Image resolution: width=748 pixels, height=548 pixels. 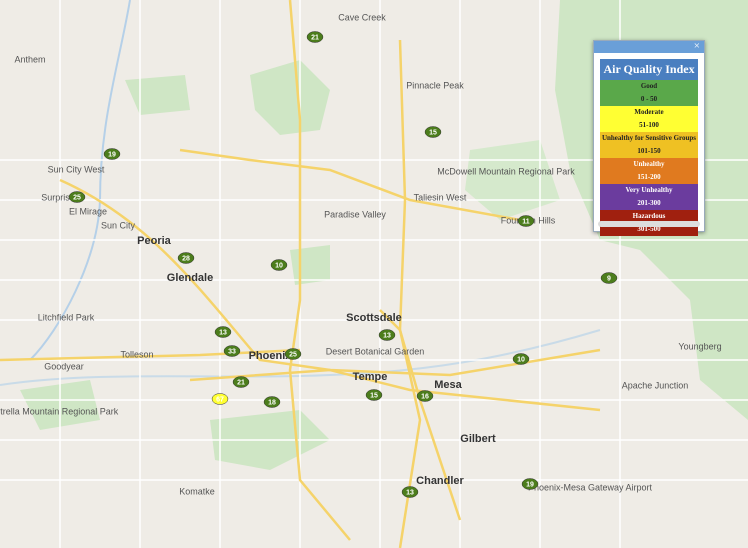 What do you see at coordinates (506, 171) in the screenshot?
I see `place-label: McDowell Mountain Regional Park` at bounding box center [506, 171].